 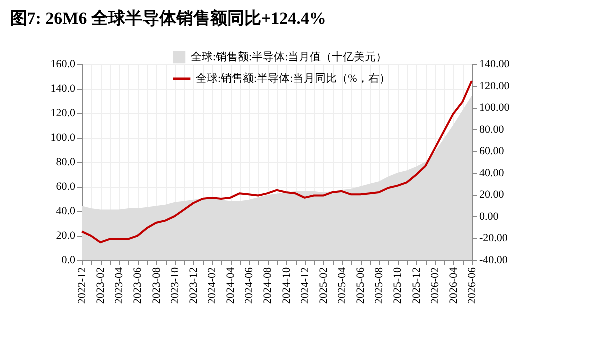 What do you see at coordinates (492, 195) in the screenshot?
I see `y2-tick-label: 20.00` at bounding box center [492, 195].